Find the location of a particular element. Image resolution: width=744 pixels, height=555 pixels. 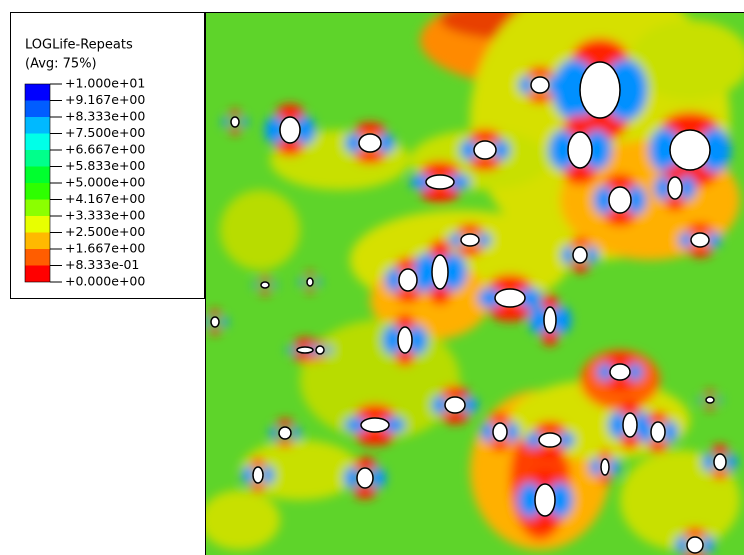

legend-label: +9.167e+00 is located at coordinates (105, 99).